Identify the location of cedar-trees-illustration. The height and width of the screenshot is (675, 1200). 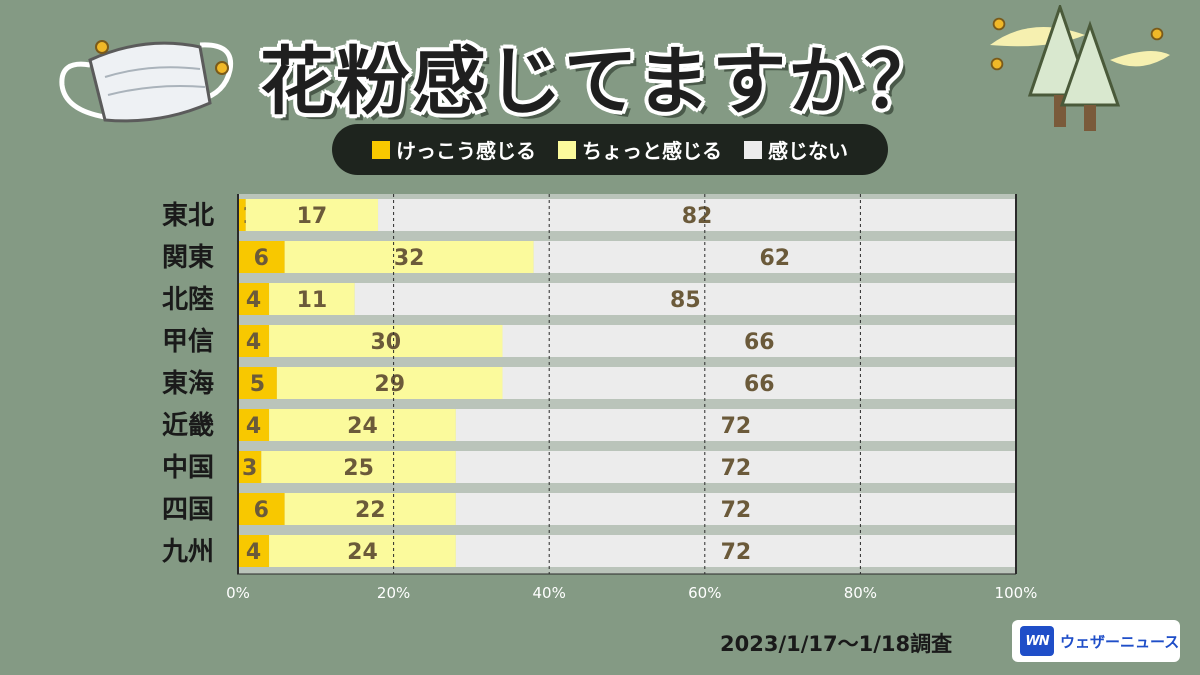
(1080, 68).